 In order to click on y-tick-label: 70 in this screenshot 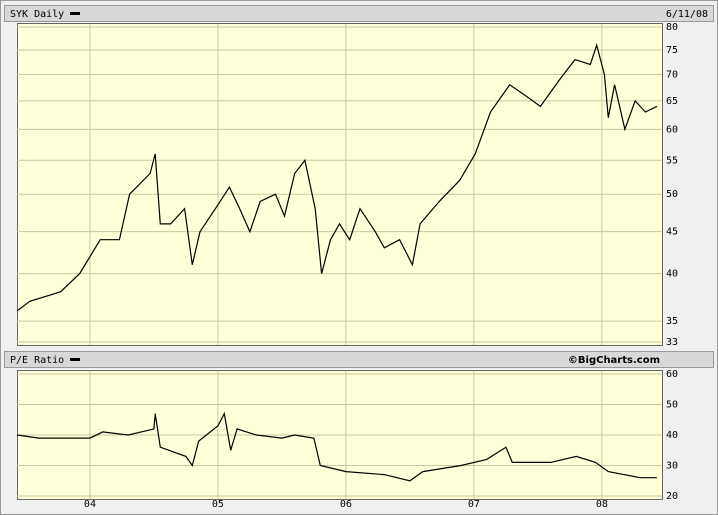, I will do `click(672, 75)`.